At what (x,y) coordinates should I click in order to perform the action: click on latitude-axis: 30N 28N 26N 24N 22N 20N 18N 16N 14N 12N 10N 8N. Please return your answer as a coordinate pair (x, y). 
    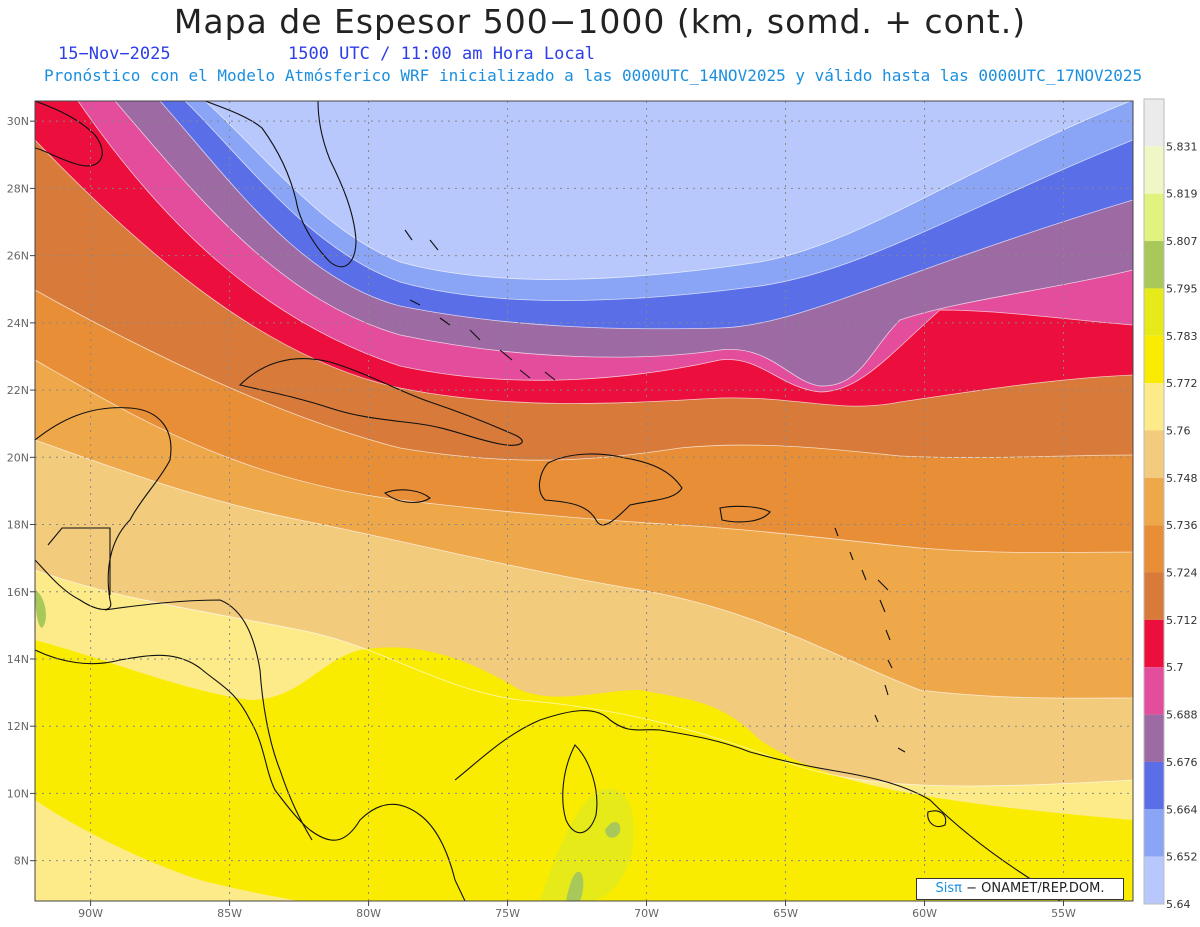
    Looking at the image, I should click on (21, 491).